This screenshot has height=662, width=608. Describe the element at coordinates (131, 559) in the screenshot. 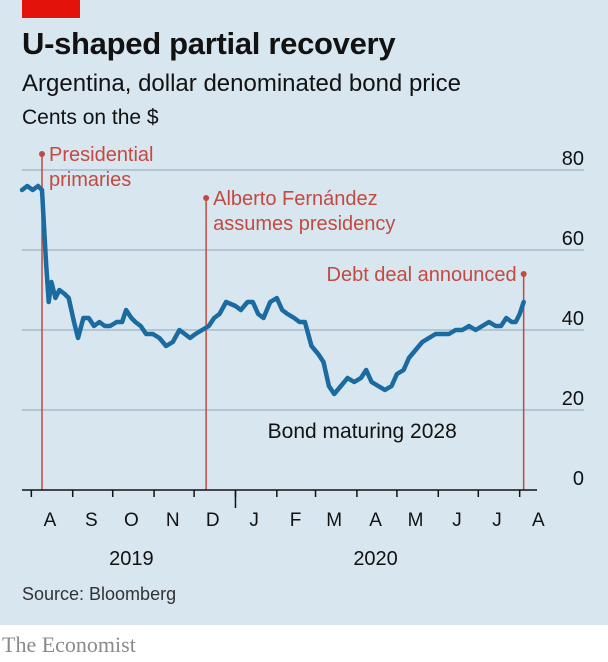

I see `x-year-label-0: 2019` at that location.